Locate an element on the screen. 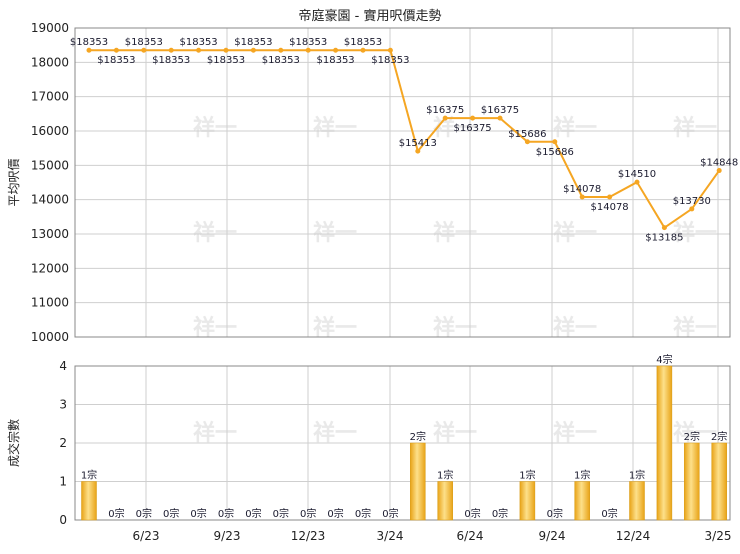 Image resolution: width=740 pixels, height=554 pixels. x-tick-label: 3/25 is located at coordinates (718, 536).